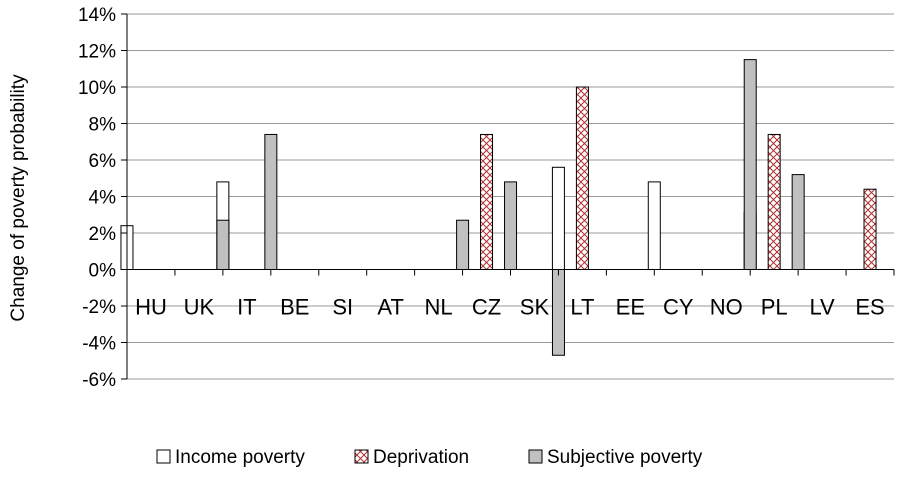 This screenshot has width=902, height=479. I want to click on deprivation-bar-lt, so click(582, 178).